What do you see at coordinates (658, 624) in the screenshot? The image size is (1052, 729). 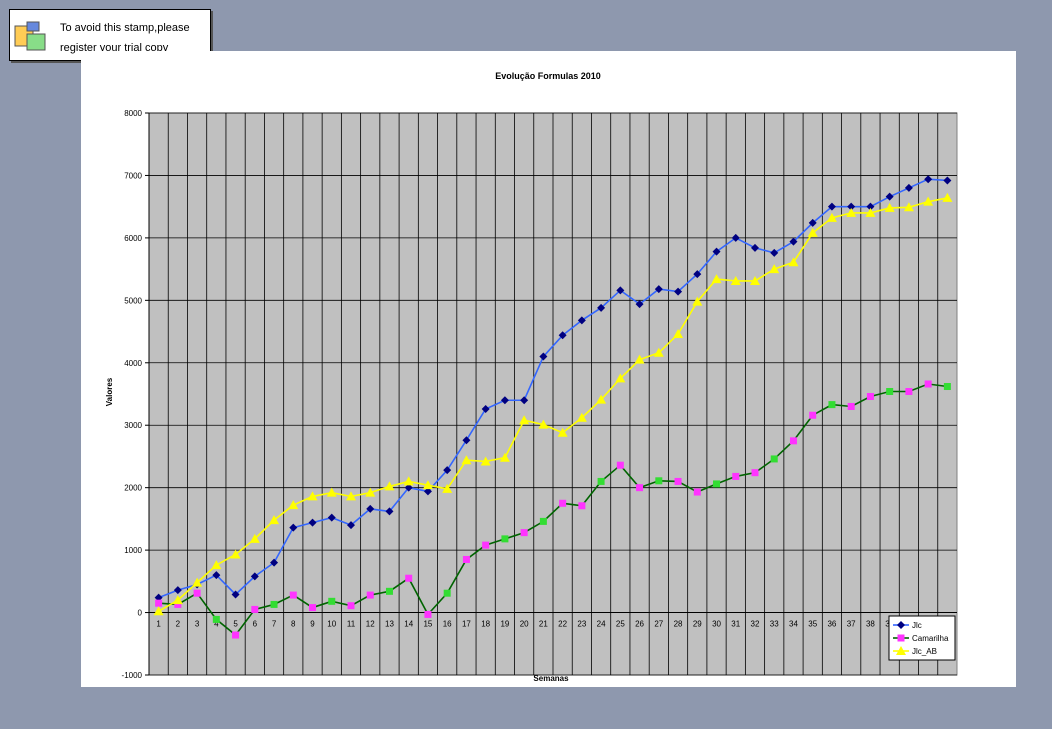 I see `x-tick-label: 27` at bounding box center [658, 624].